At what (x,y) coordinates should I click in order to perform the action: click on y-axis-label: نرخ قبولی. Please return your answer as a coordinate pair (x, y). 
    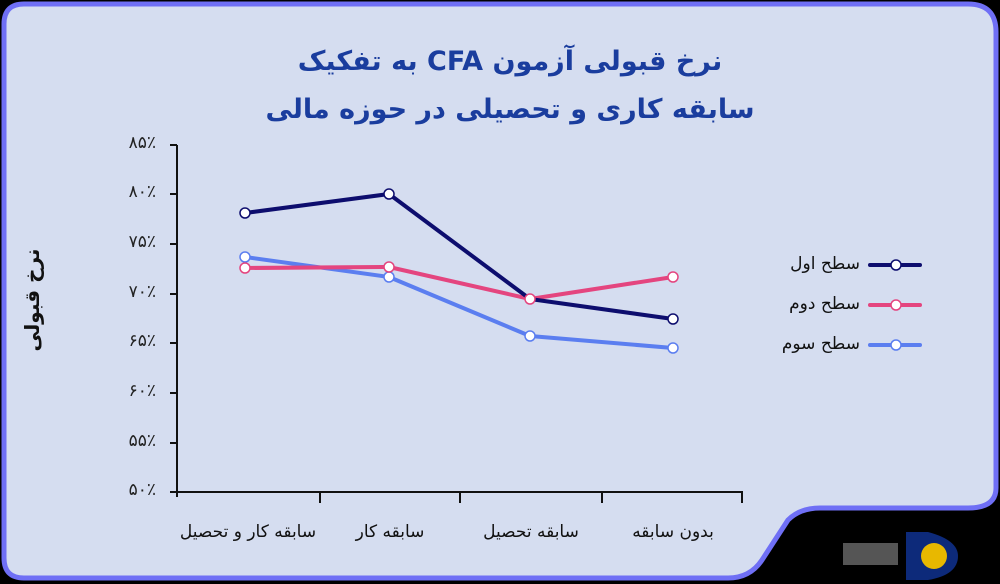
    Looking at the image, I should click on (32, 300).